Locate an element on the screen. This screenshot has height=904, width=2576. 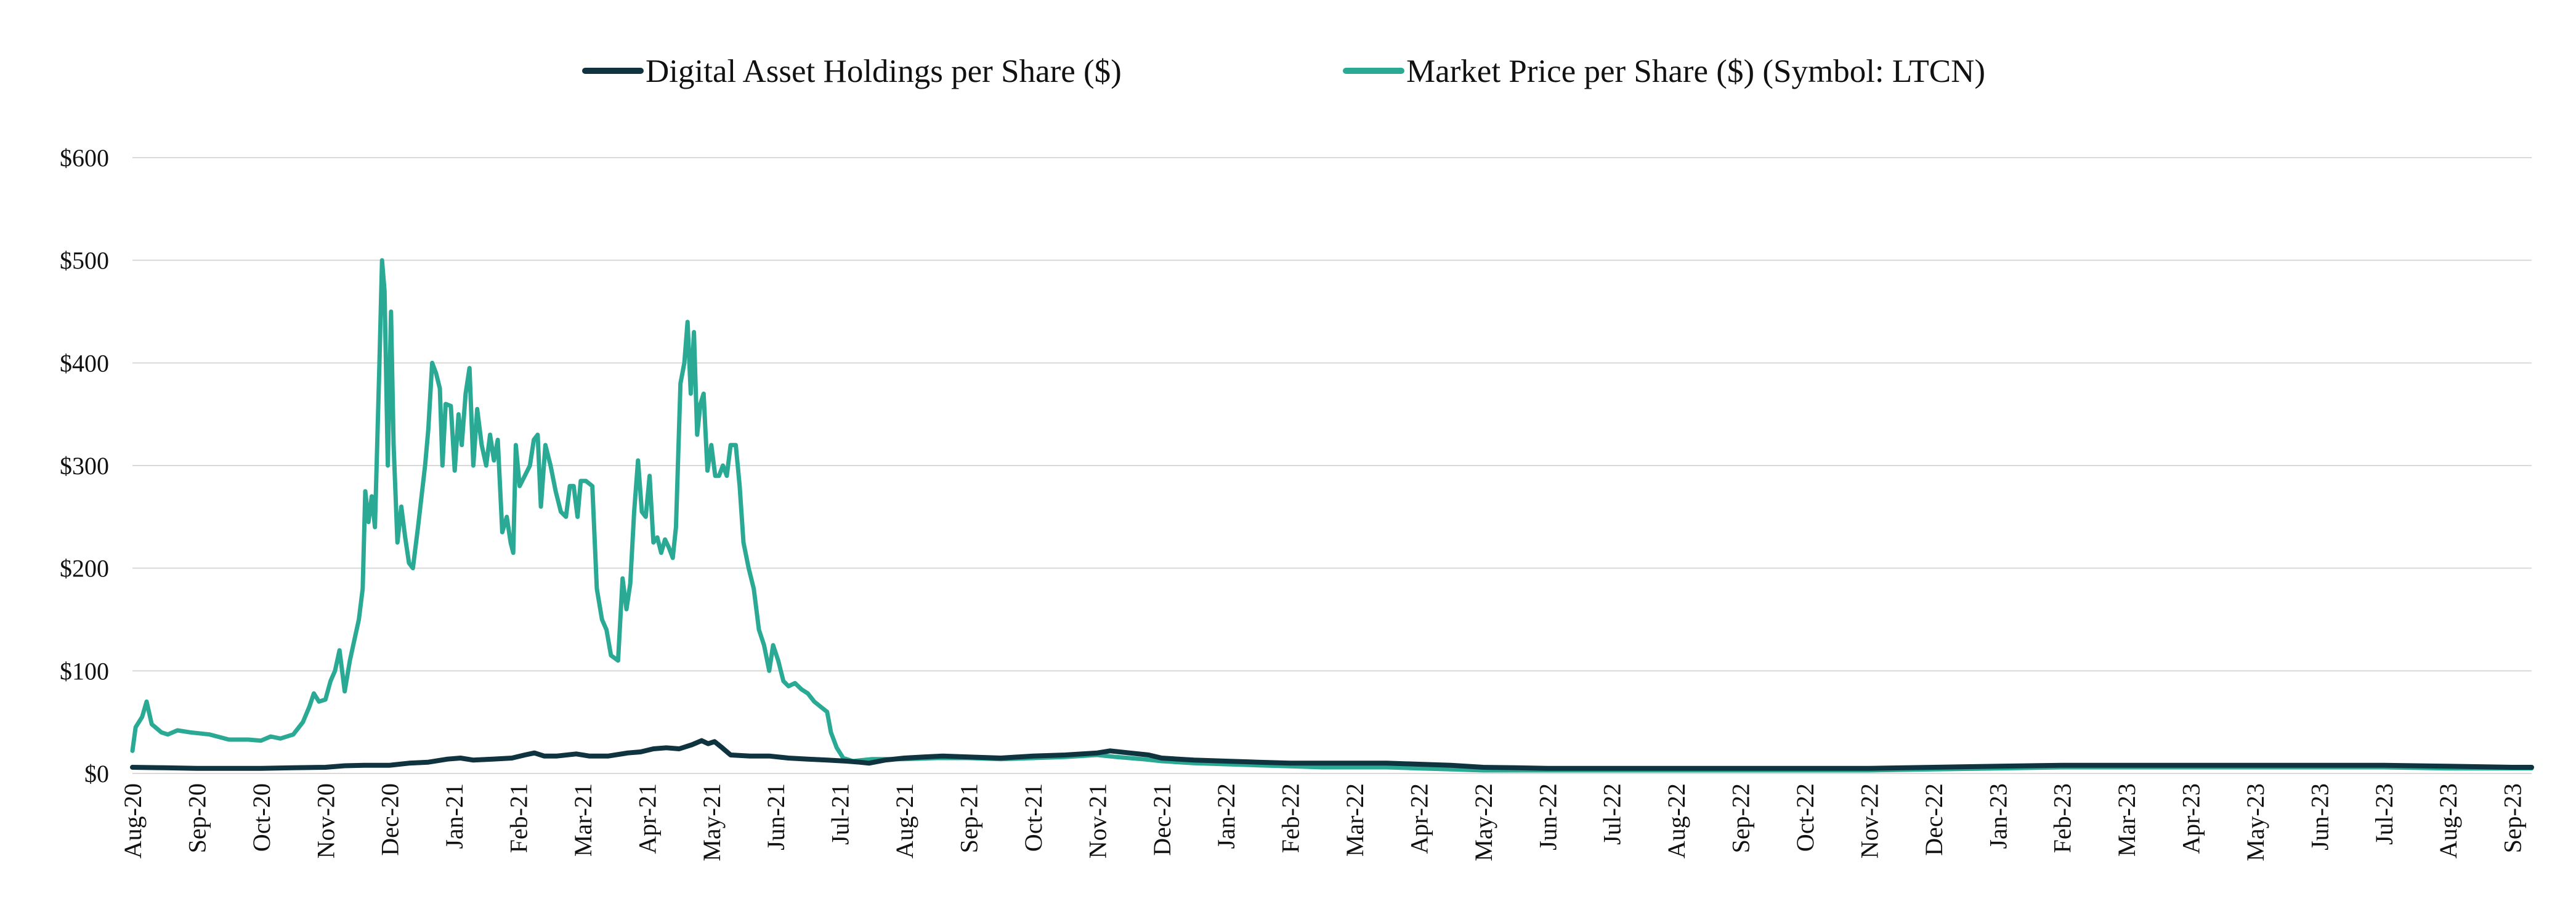
x-tick-label: Apr-22 is located at coordinates (1419, 818).